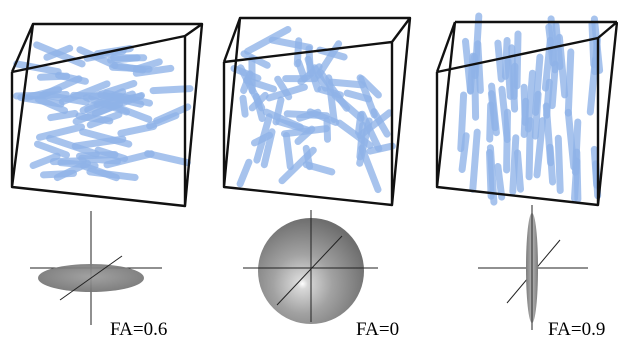 The height and width of the screenshot is (341, 618). Describe the element at coordinates (533, 267) in the screenshot. I see `ellipsoid-vertical` at that location.